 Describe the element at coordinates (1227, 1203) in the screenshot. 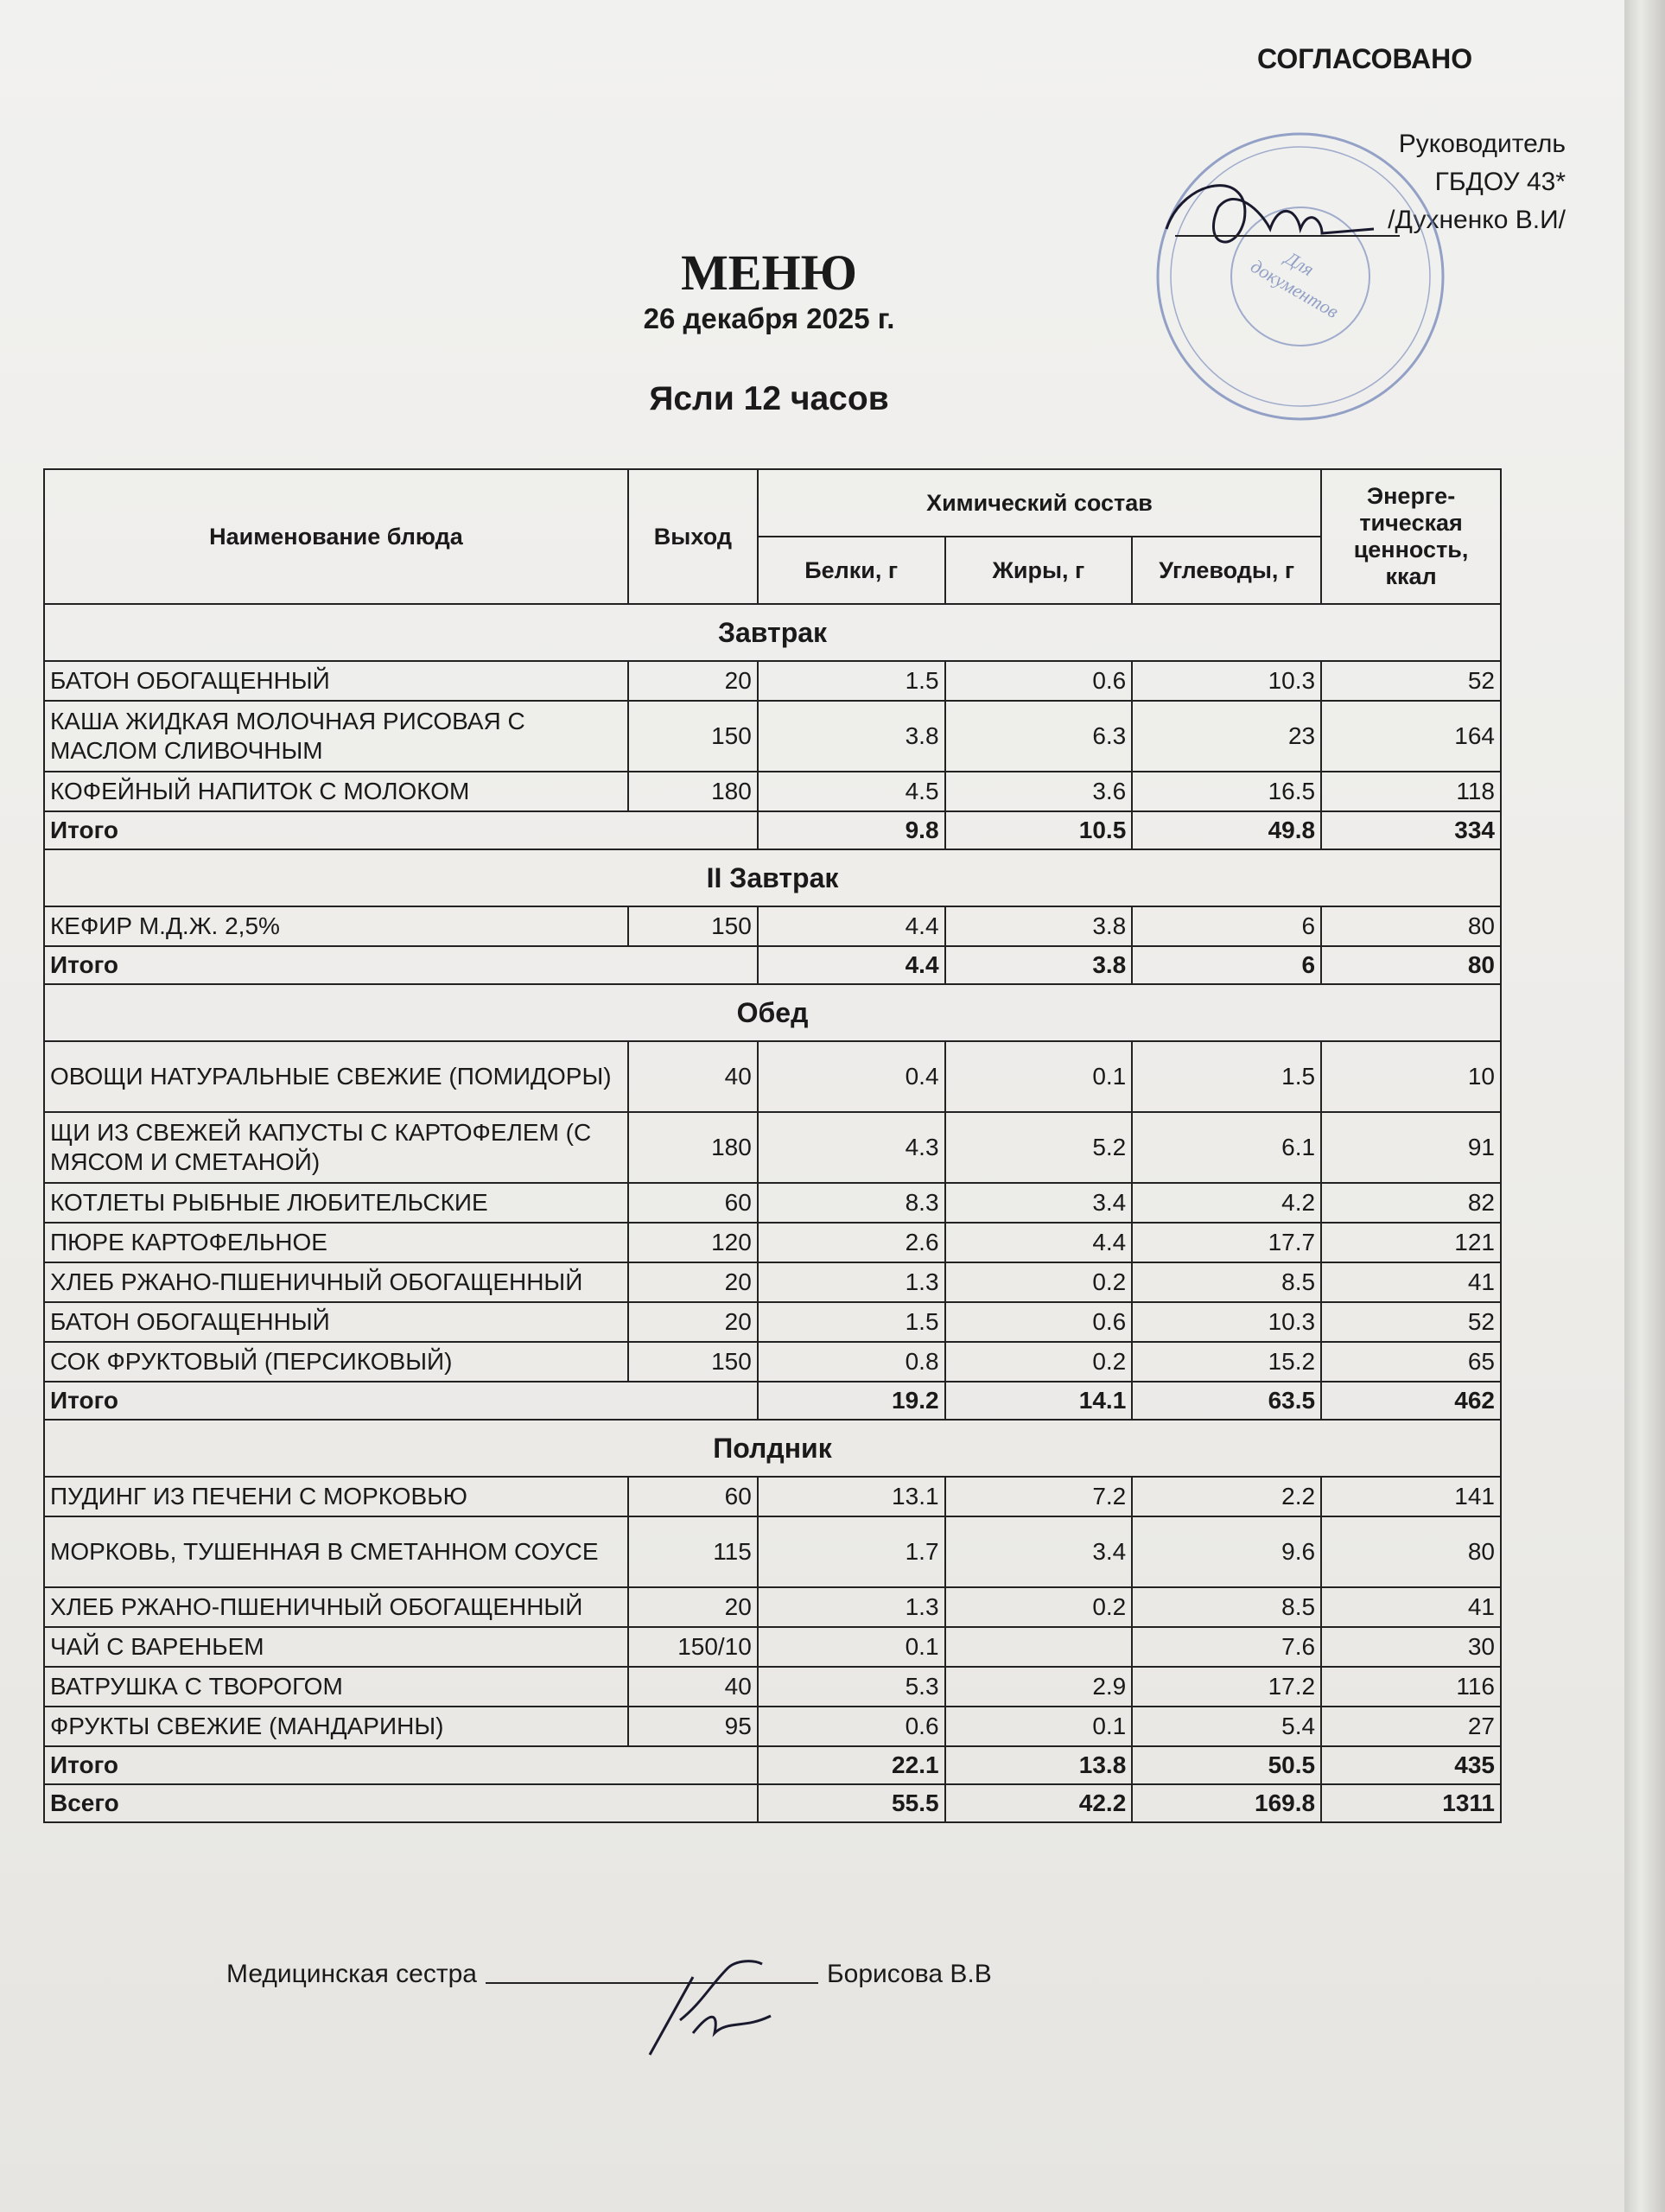

I see `dish-carbs: 4.2` at that location.